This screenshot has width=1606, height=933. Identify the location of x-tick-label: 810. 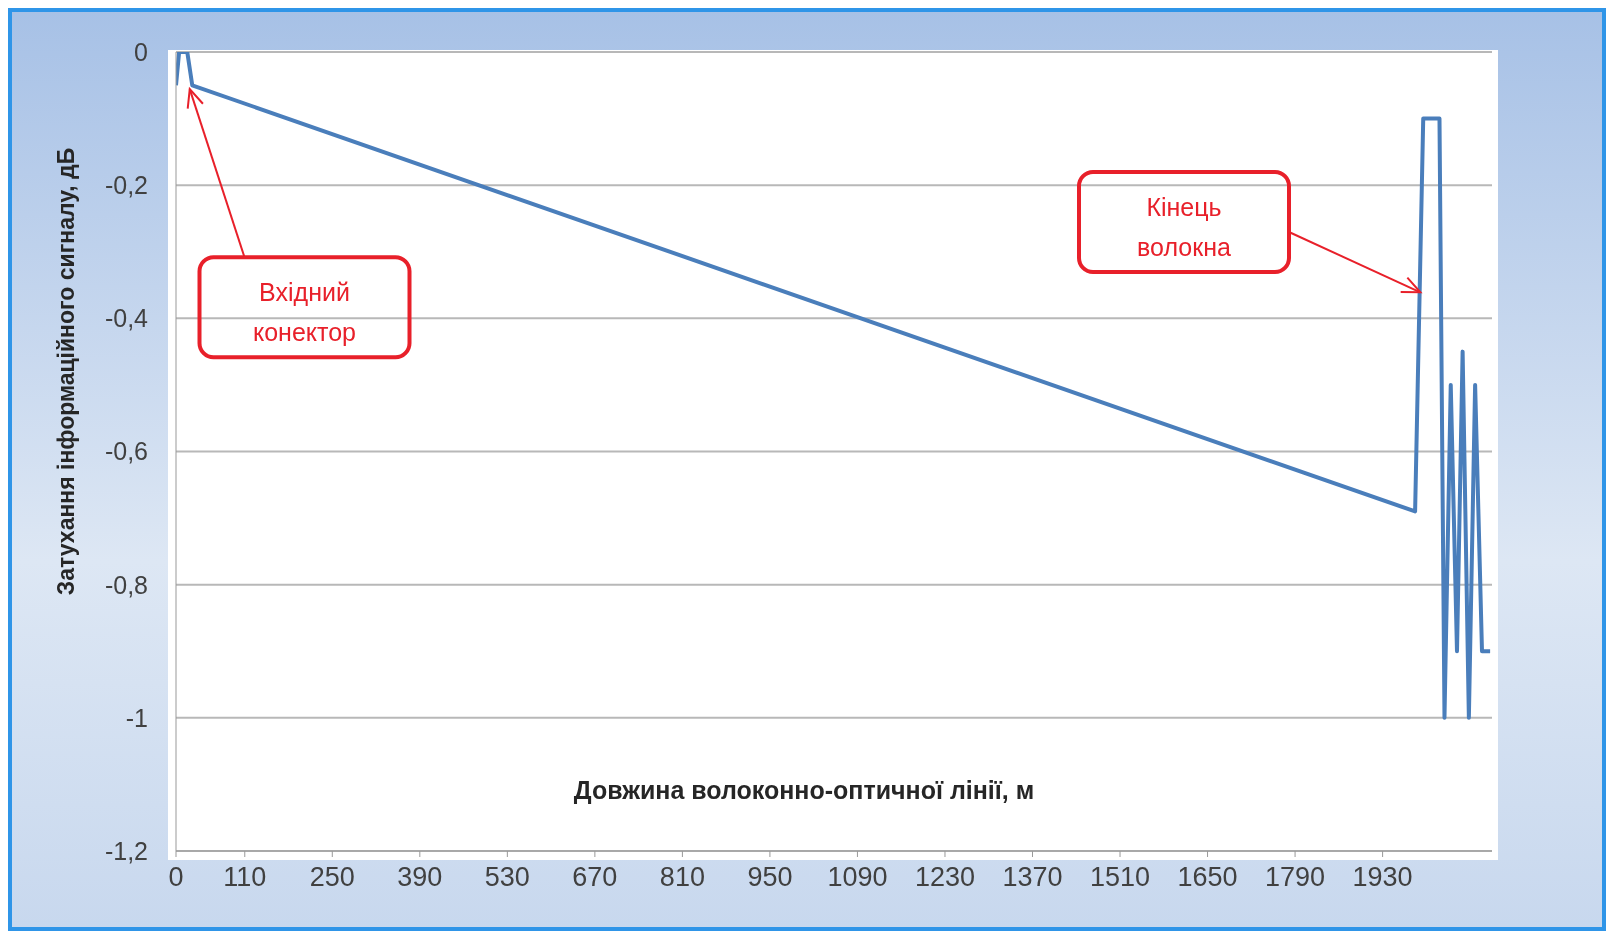
(682, 877).